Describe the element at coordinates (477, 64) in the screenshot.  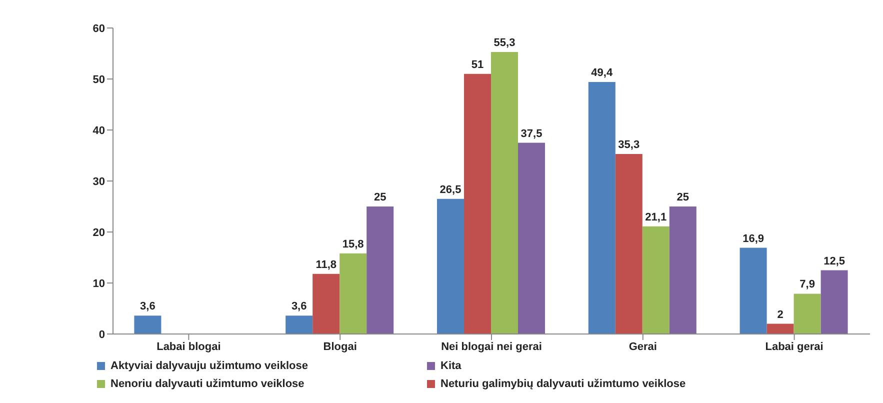
I see `data-label: 51` at that location.